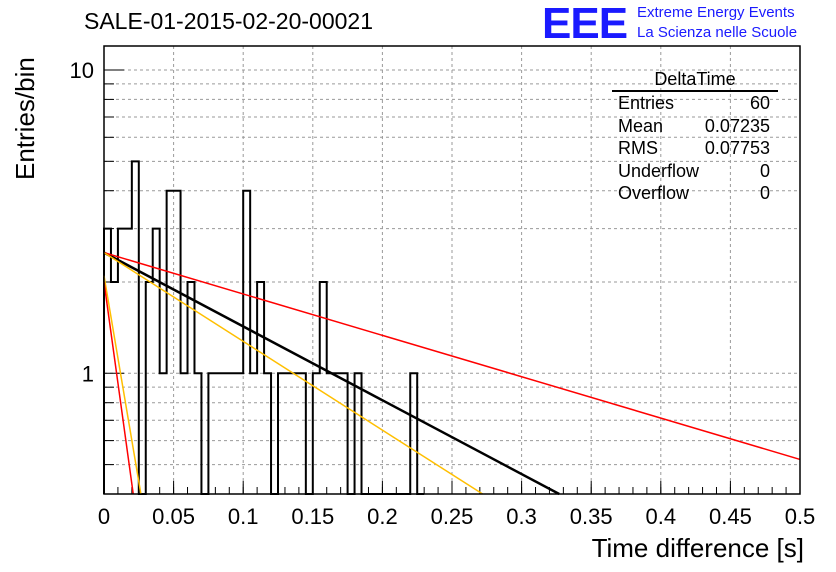 This screenshot has height=572, width=836. Describe the element at coordinates (641, 125) in the screenshot. I see `stats-label: Mean` at that location.